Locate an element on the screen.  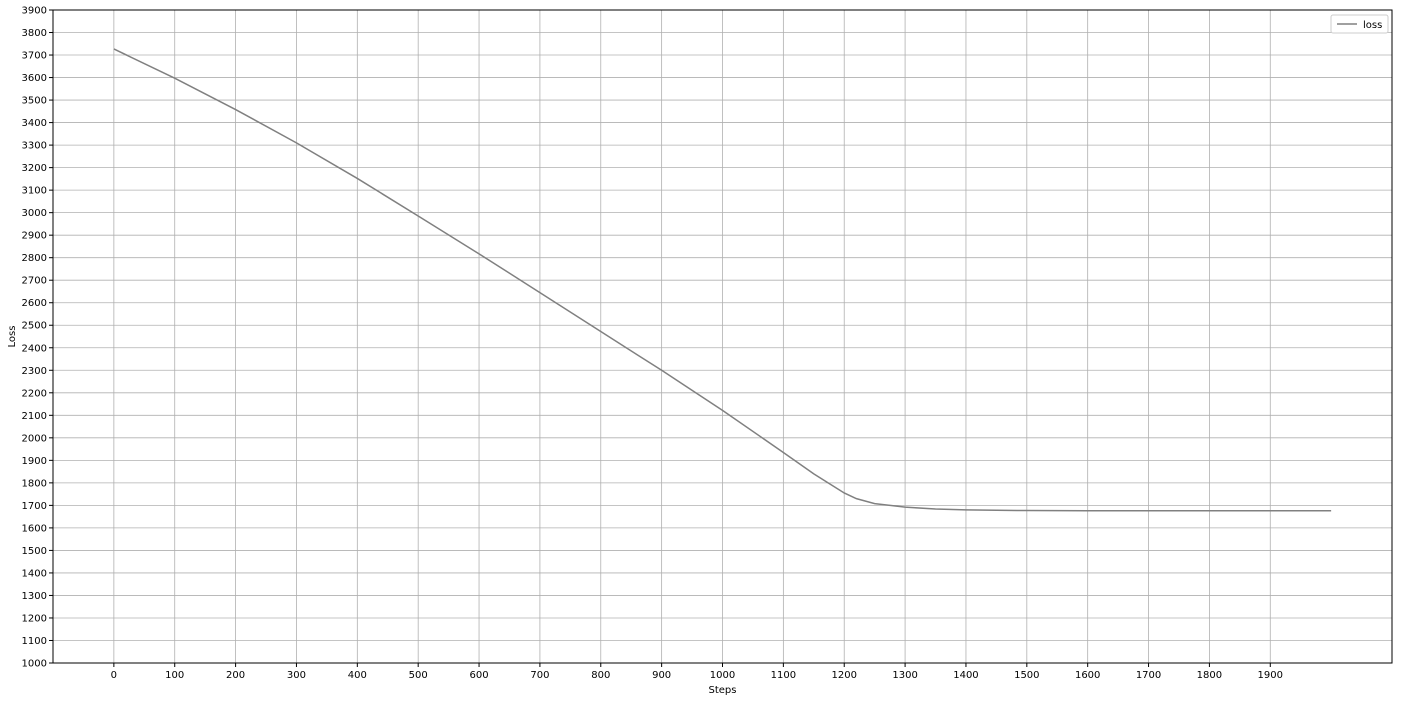
y-tick-label: 2500 is located at coordinates (34, 326).